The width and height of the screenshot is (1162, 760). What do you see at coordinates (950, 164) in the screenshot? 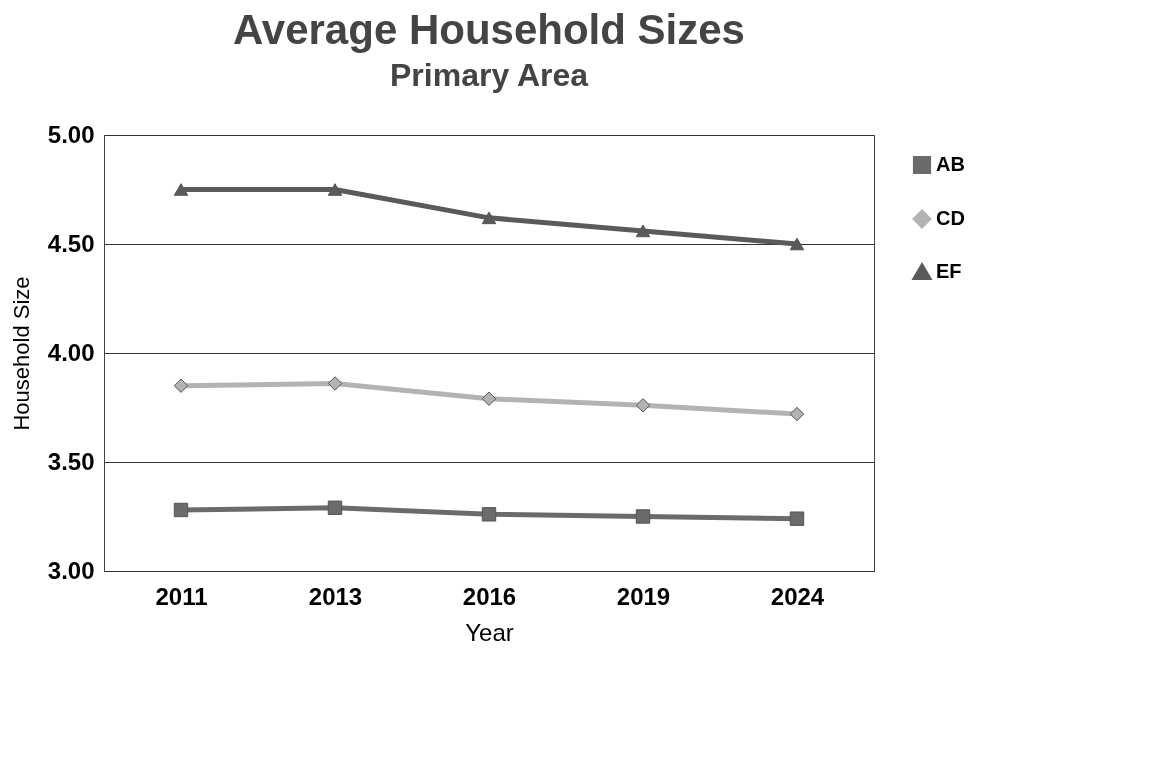
I see `legend-label: AB` at bounding box center [950, 164].